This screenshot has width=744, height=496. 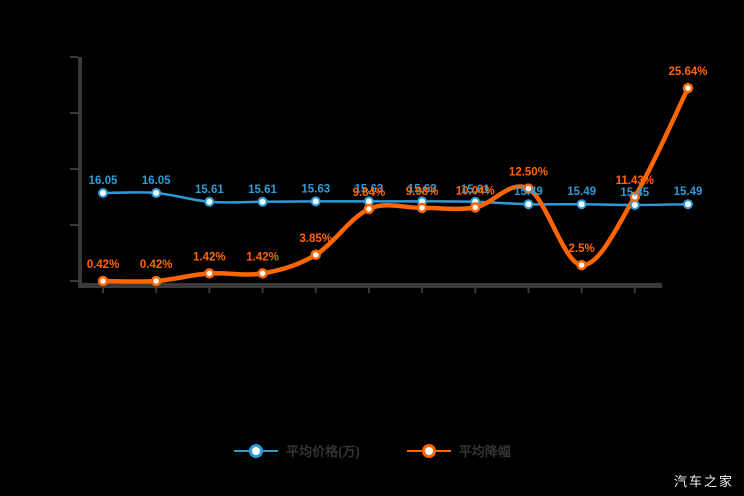 What do you see at coordinates (484, 451) in the screenshot?
I see `legend-label-avg-discount: 平均降幅` at bounding box center [484, 451].